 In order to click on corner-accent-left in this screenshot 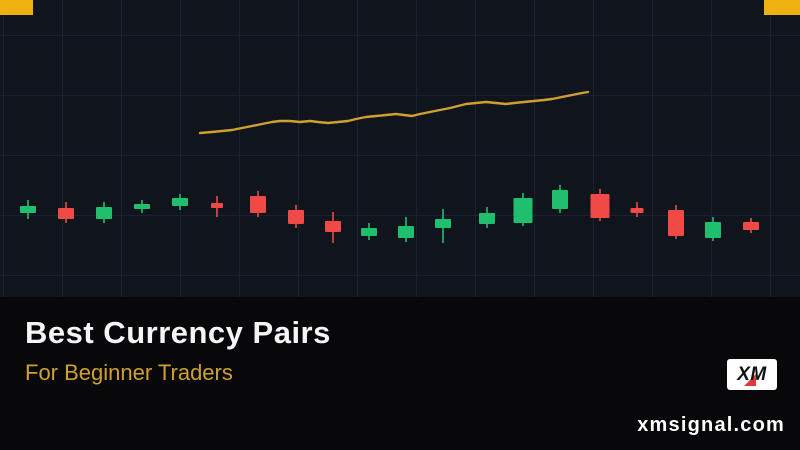, I will do `click(16, 7)`.